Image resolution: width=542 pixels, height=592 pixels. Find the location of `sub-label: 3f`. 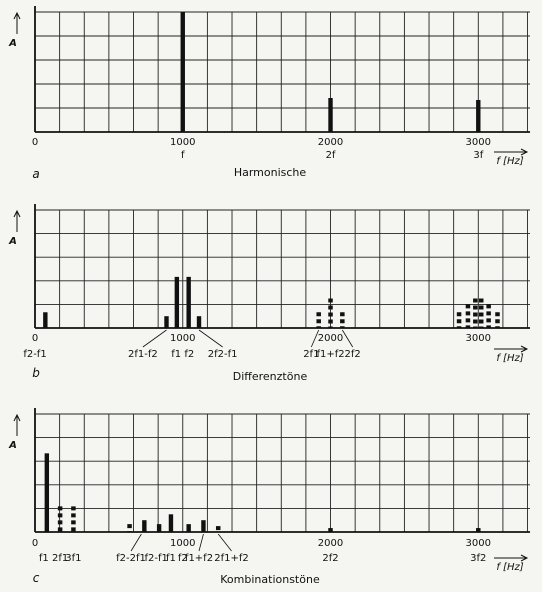

sub-label: 3f is located at coordinates (478, 155).